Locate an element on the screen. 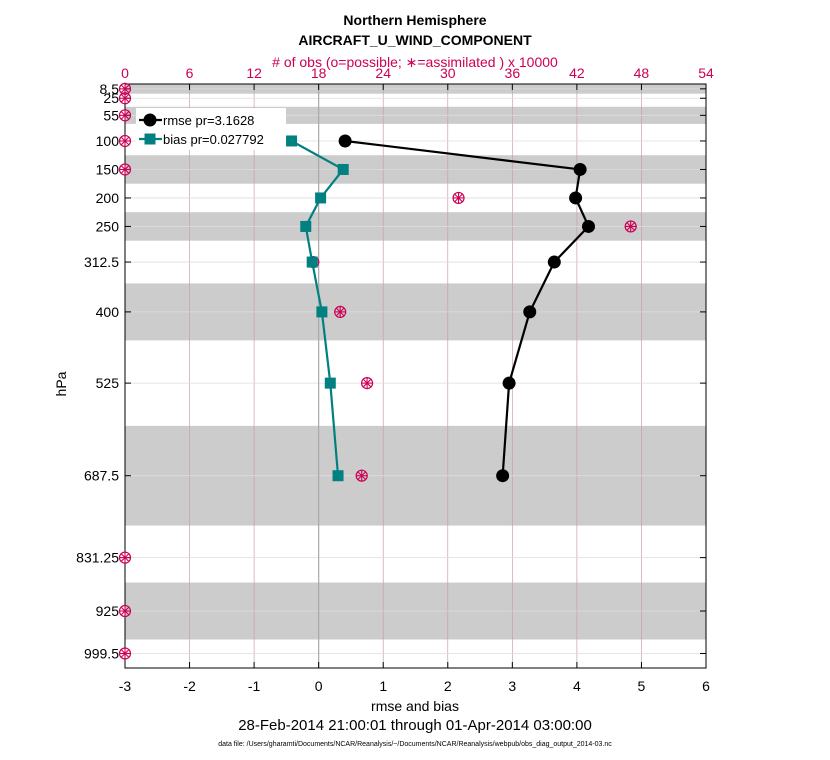  y-tick-label: 200 is located at coordinates (108, 198).